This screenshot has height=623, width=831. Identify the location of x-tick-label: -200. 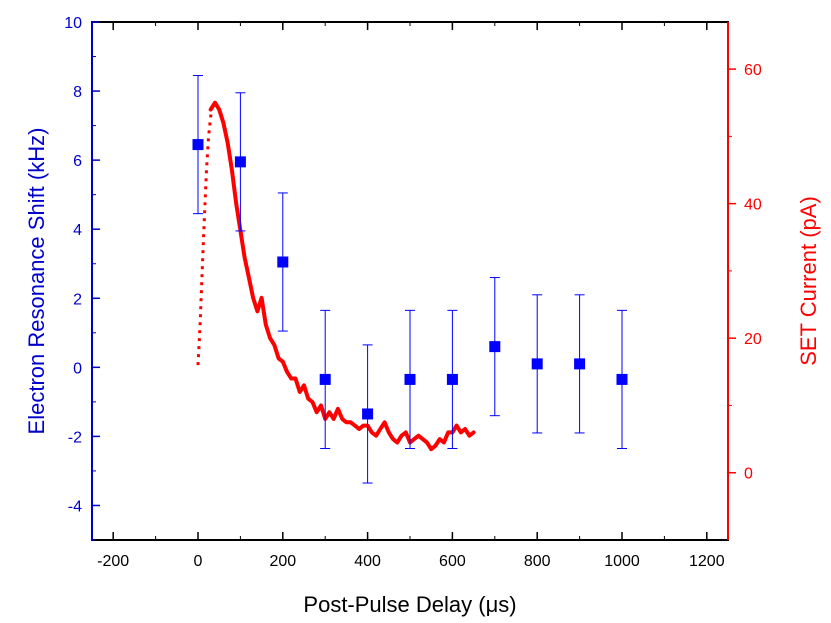
(113, 561).